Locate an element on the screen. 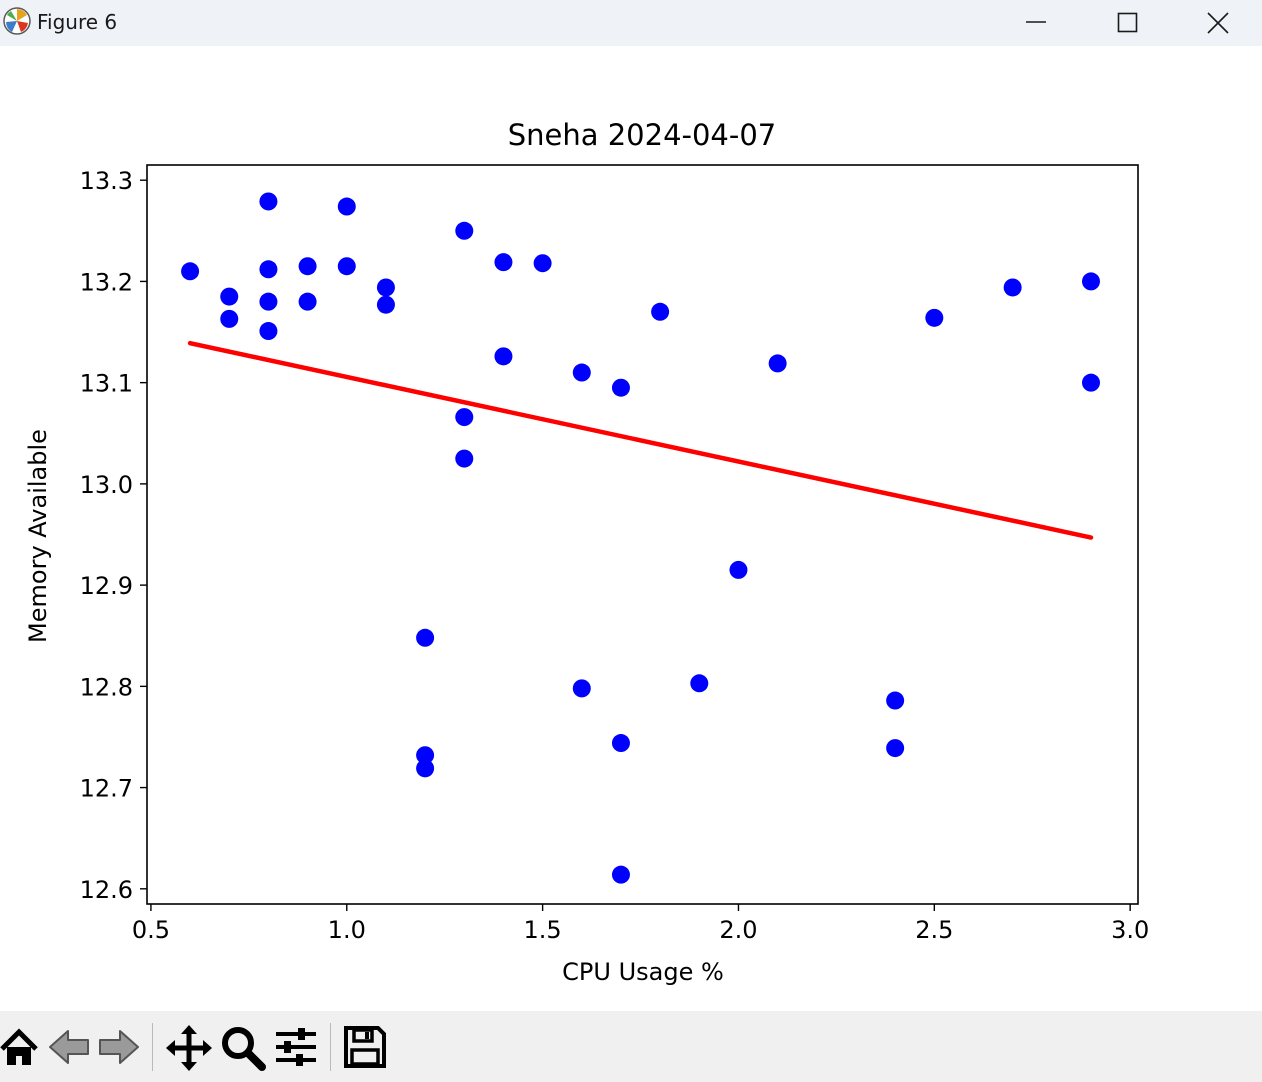 The width and height of the screenshot is (1262, 1082). app-icon is located at coordinates (17, 21).